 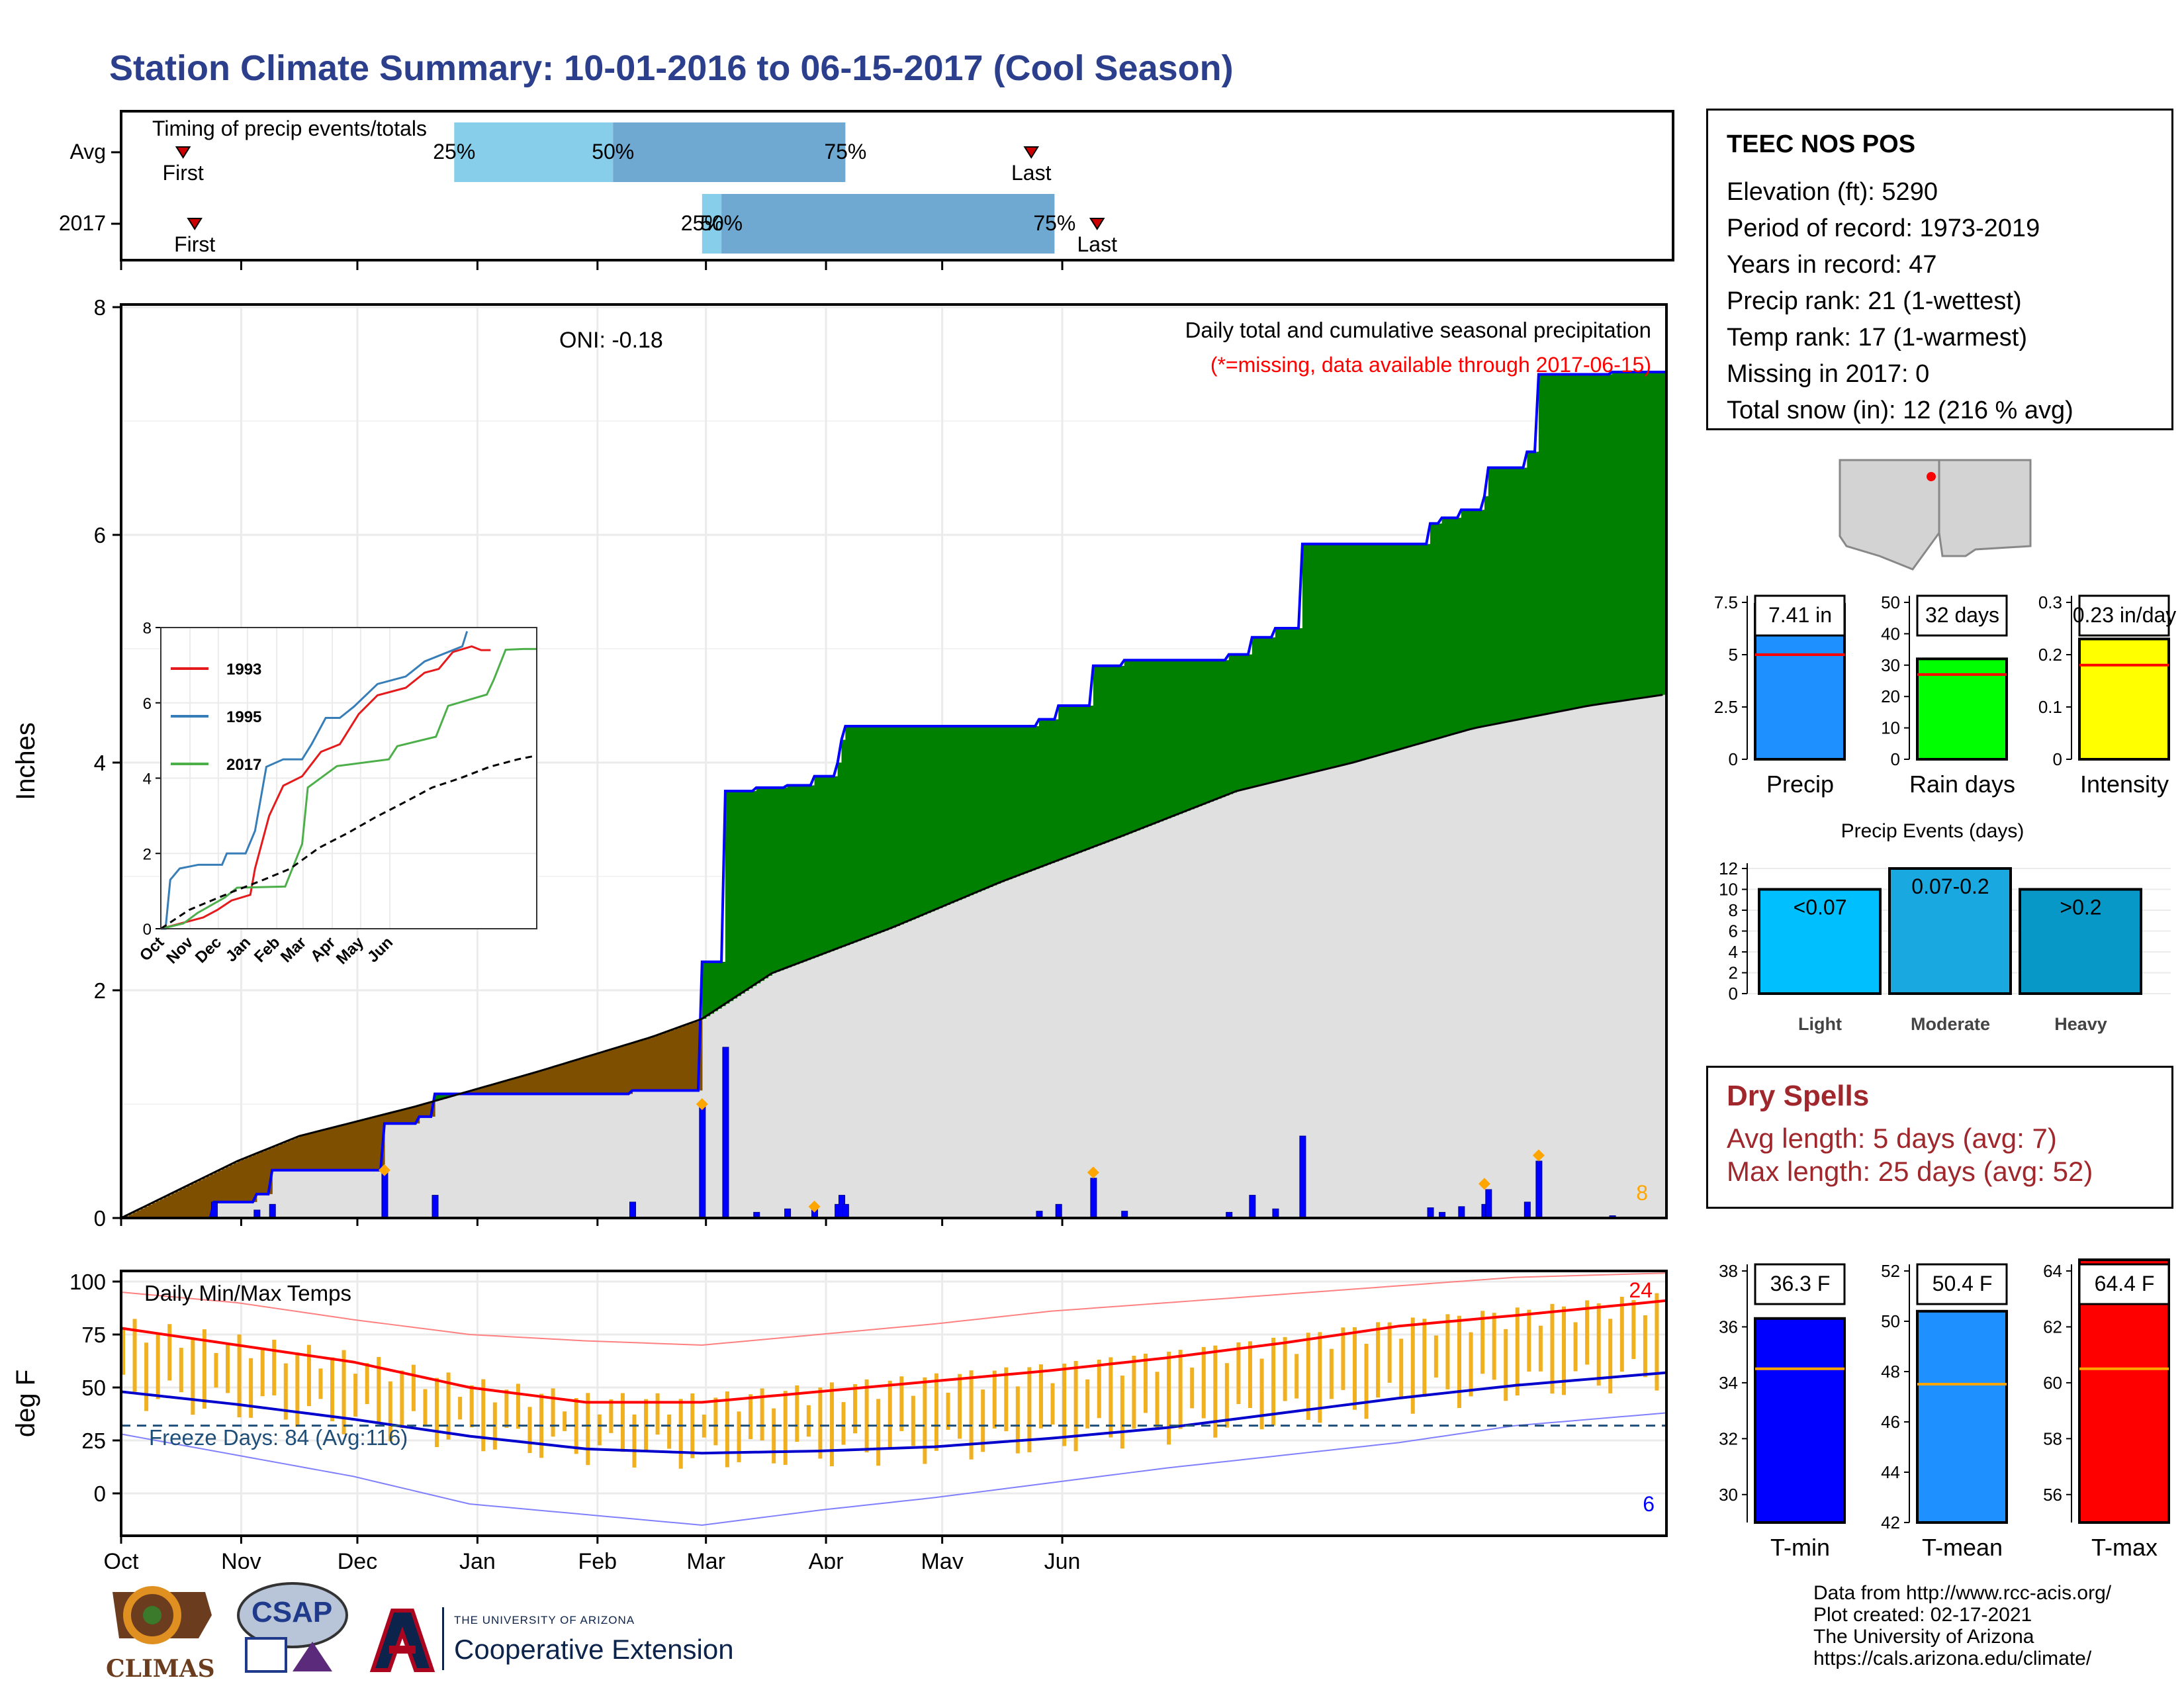 I want to click on extreme-event-marker, so click(x=1093, y=1172).